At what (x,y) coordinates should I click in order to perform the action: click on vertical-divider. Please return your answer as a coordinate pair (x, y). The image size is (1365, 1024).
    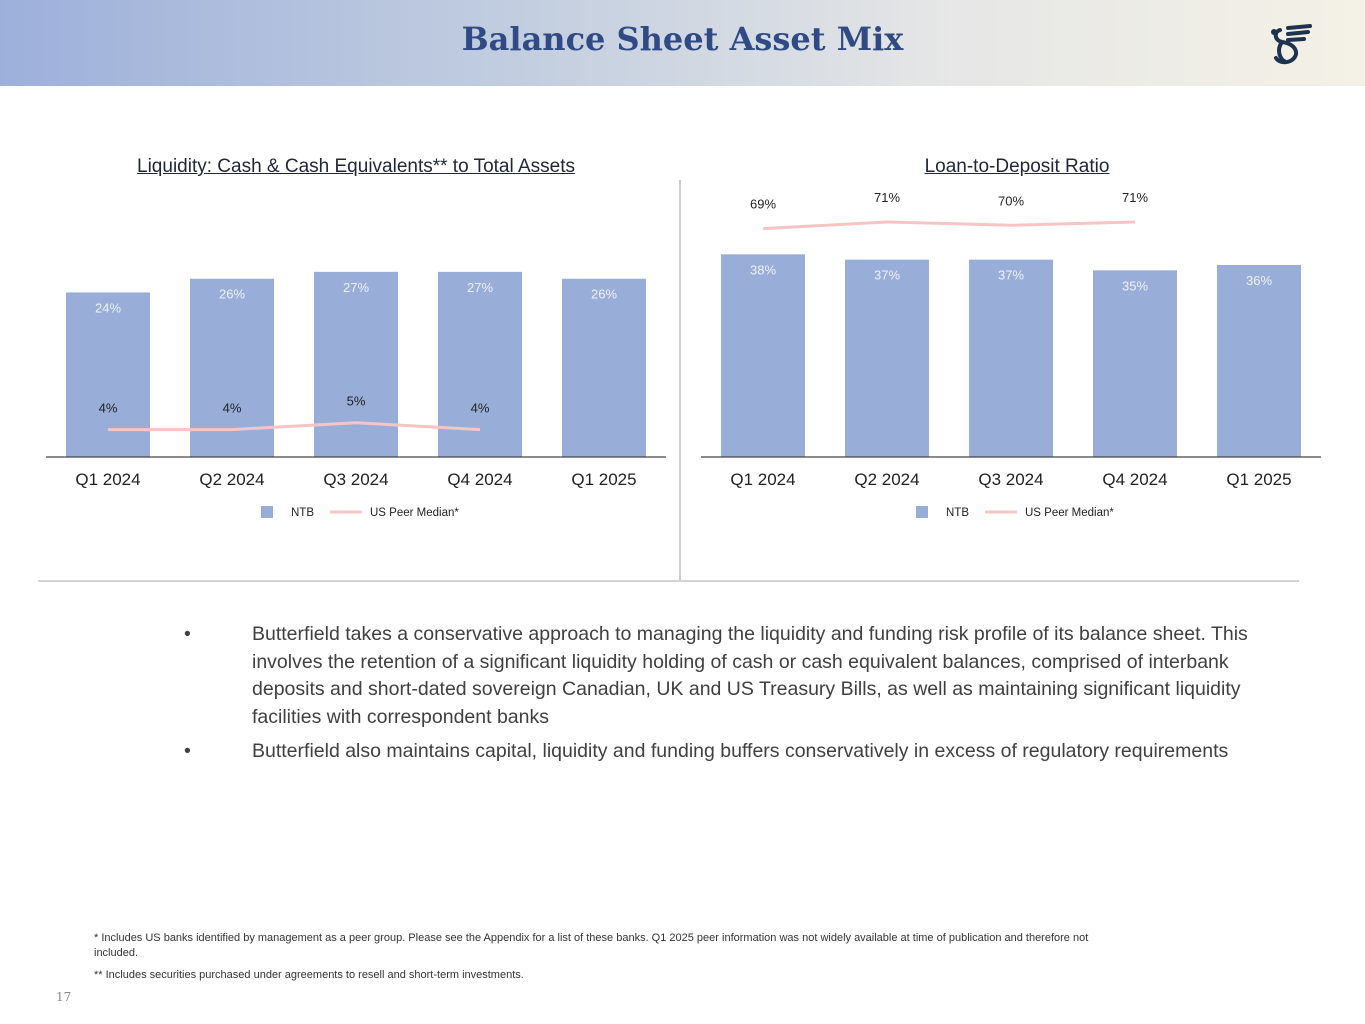
    Looking at the image, I should click on (680, 380).